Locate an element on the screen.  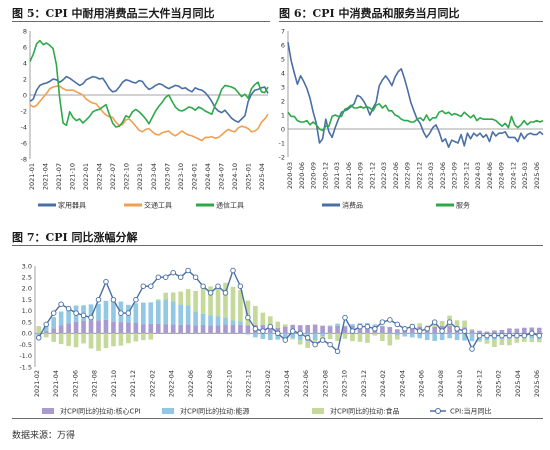
fig7-xtick-label: 2024-04 is located at coordinates (402, 383).